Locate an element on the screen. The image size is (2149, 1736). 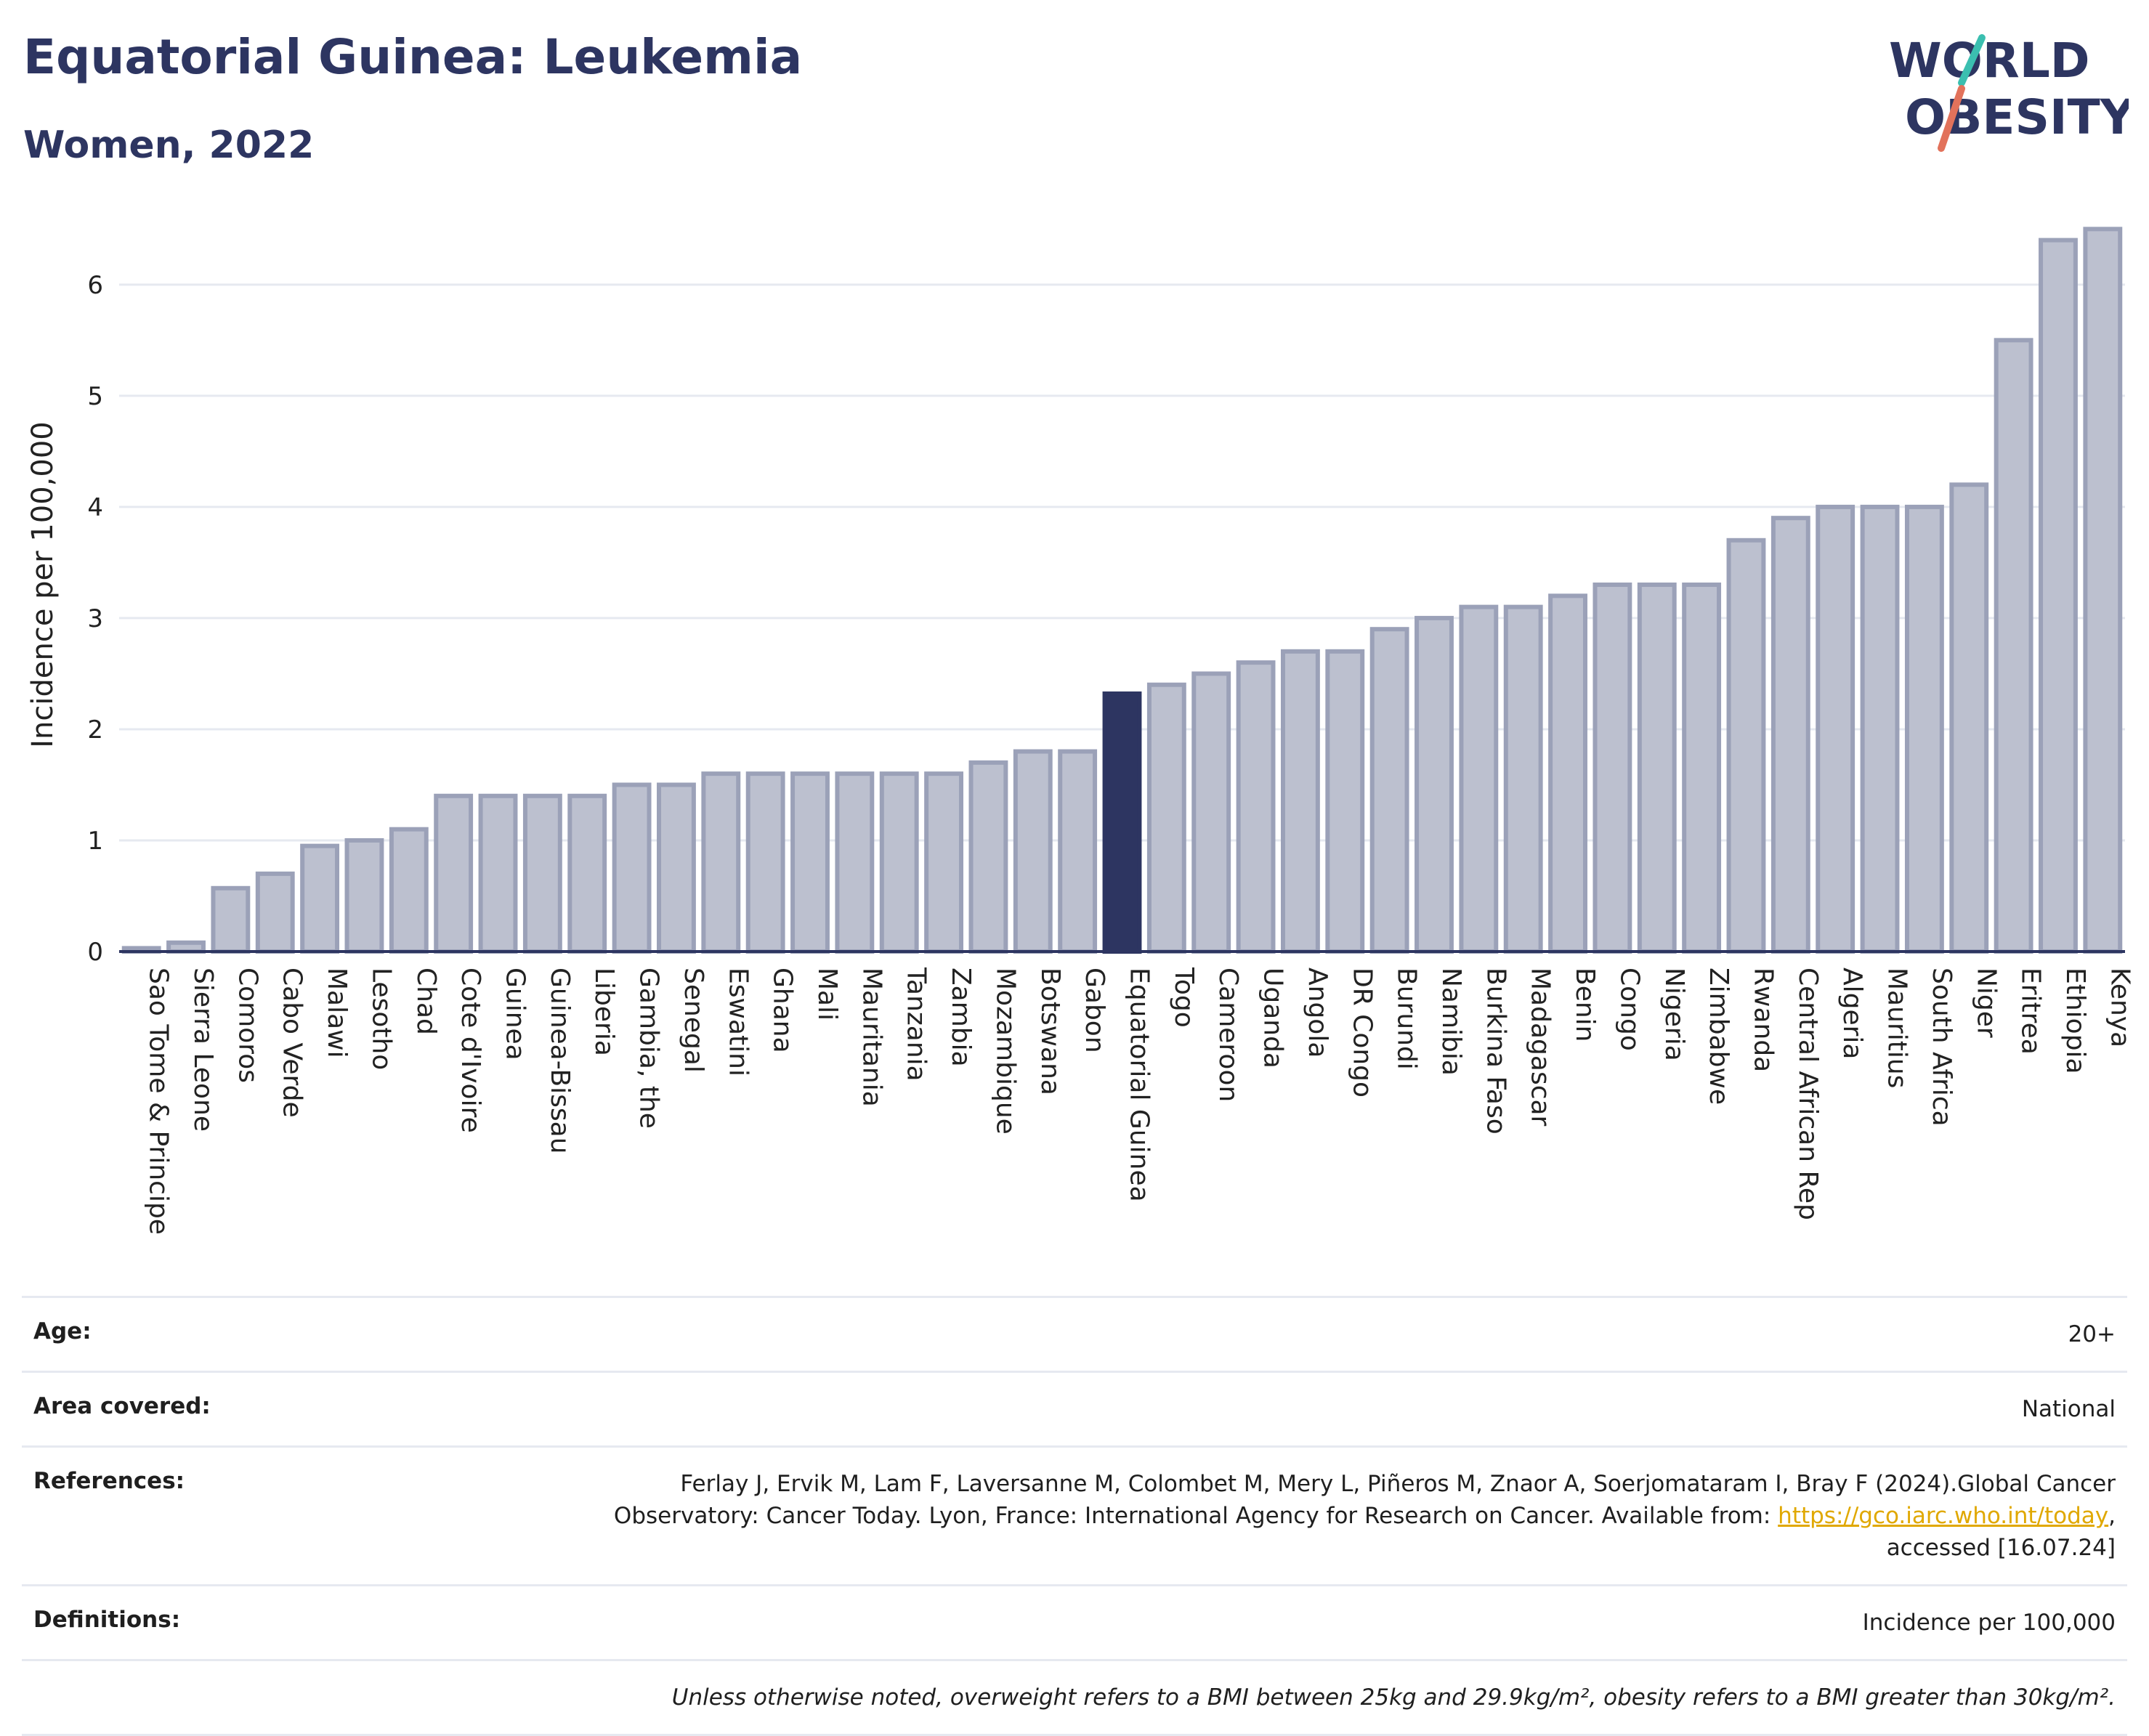
x-tick-label: Lesotho is located at coordinates (381, 1019).